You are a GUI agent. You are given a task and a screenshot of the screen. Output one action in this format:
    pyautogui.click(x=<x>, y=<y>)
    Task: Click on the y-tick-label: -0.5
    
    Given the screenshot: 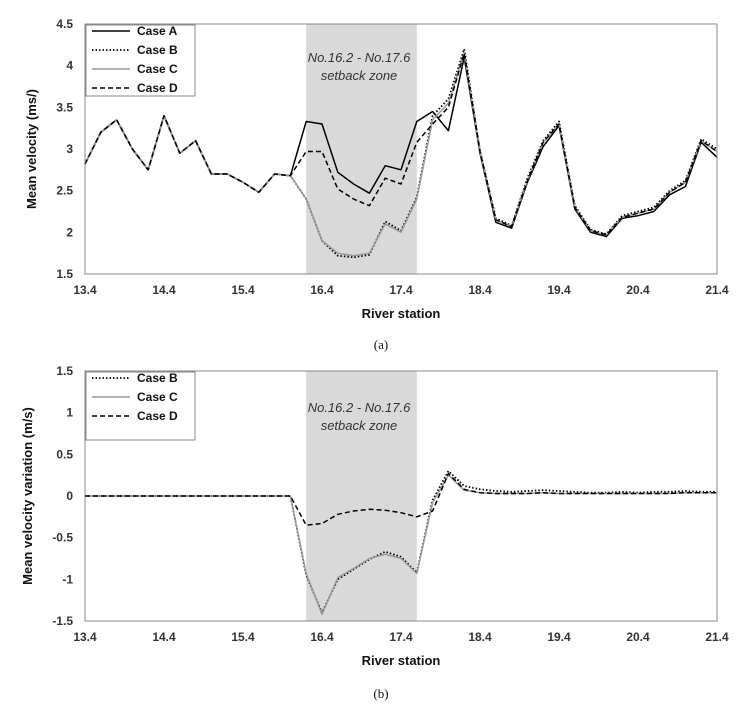 What is the action you would take?
    pyautogui.click(x=62, y=538)
    